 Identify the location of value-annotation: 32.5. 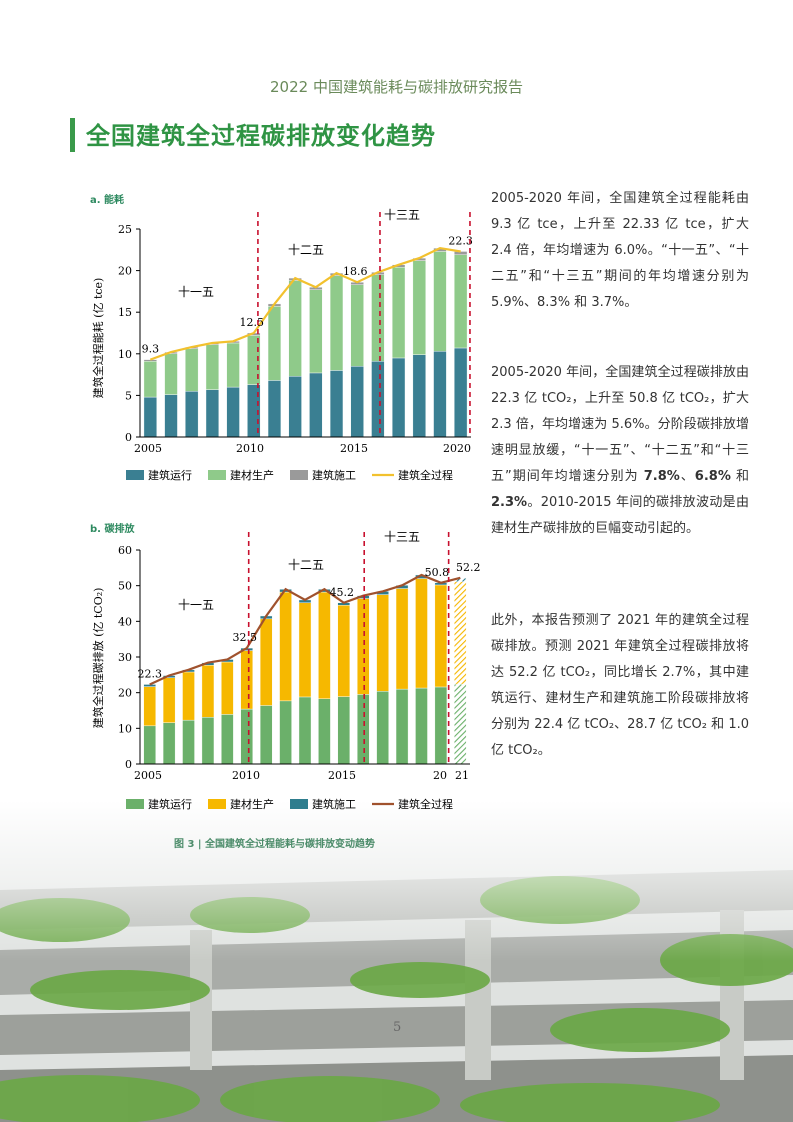
(245, 637).